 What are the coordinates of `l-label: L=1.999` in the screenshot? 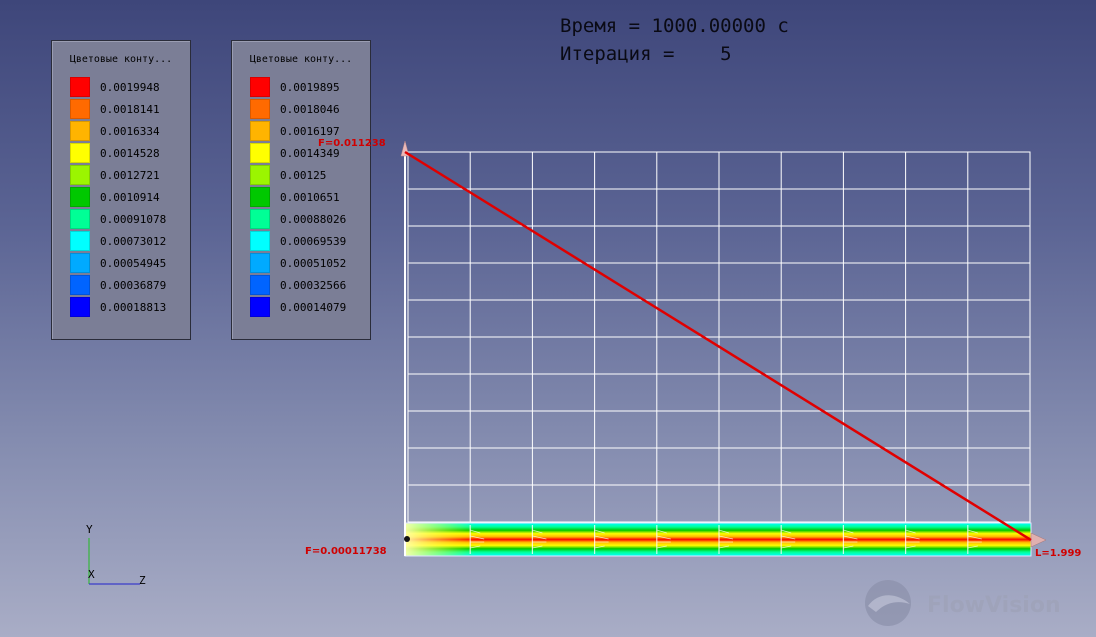 It's located at (1058, 553).